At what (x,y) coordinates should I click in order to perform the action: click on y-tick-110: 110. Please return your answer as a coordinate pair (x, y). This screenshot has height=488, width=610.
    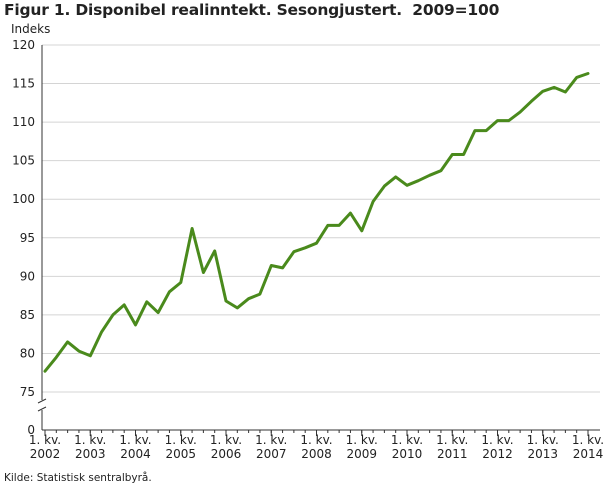
    Looking at the image, I should click on (23, 122).